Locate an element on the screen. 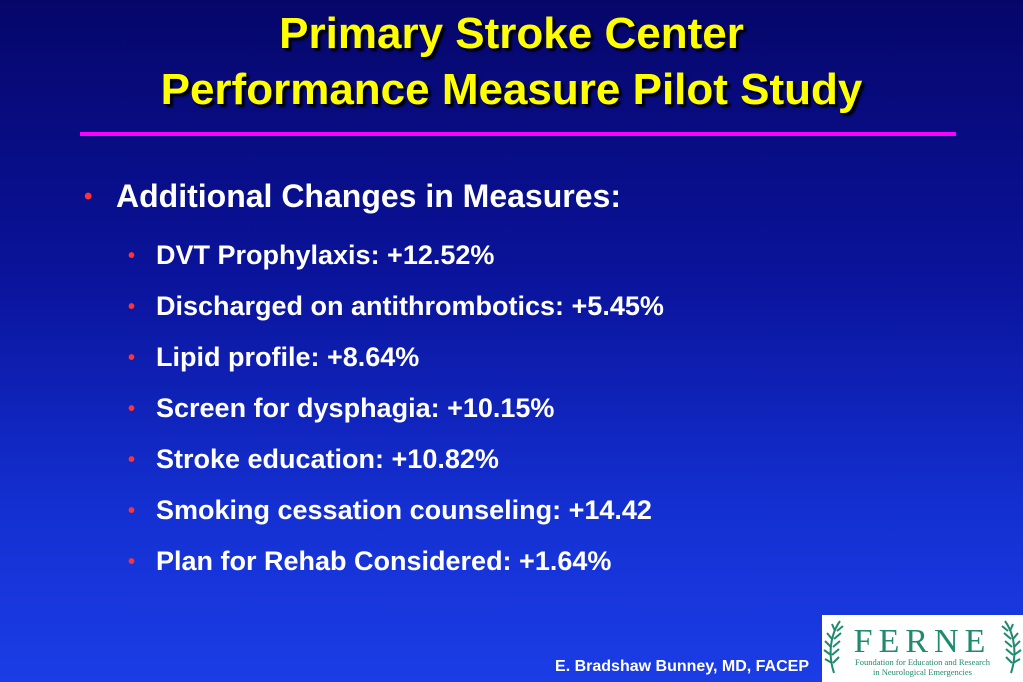  sub-bullet-item: • Stroke education: +10.82% is located at coordinates (396, 459).